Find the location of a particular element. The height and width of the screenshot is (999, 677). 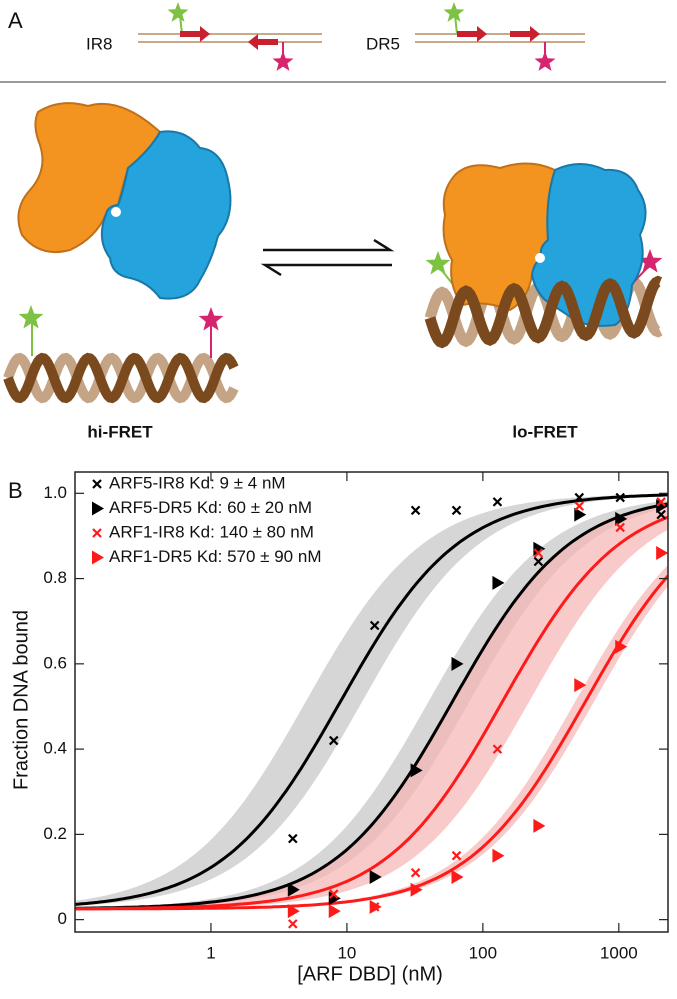

y-tick-label: 0.8 is located at coordinates (55, 577).